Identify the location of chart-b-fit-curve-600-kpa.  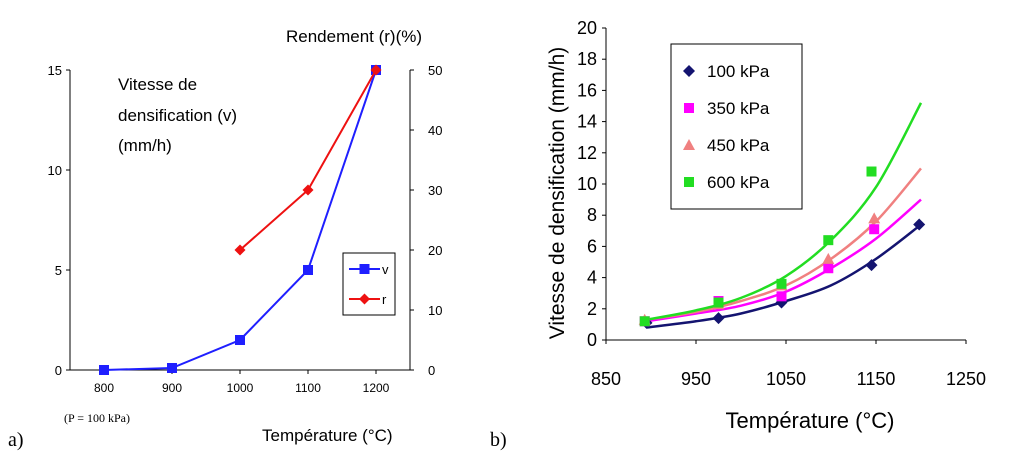
(784, 211).